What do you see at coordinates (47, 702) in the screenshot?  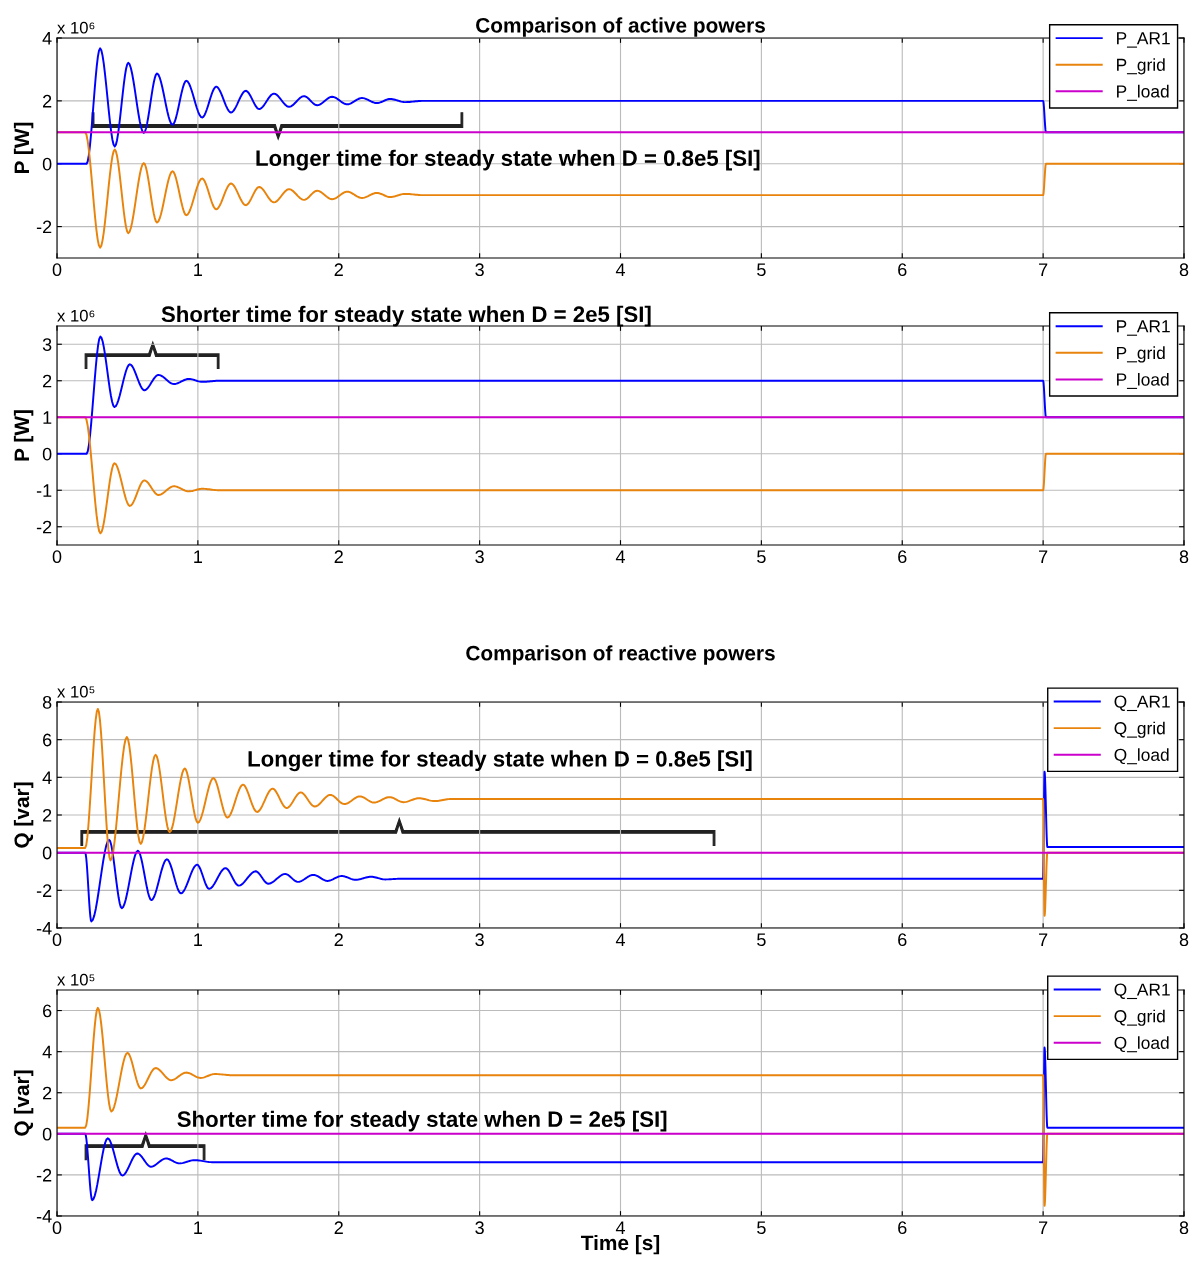 I see `y-tick-label: 8` at bounding box center [47, 702].